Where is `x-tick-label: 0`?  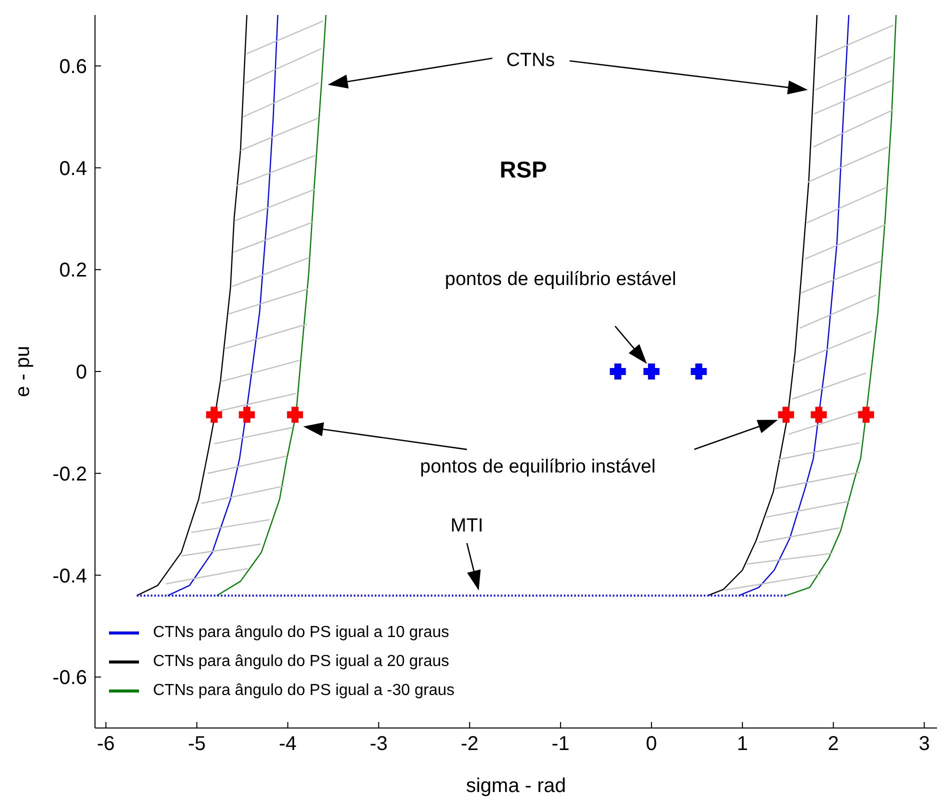 x-tick-label: 0 is located at coordinates (652, 744).